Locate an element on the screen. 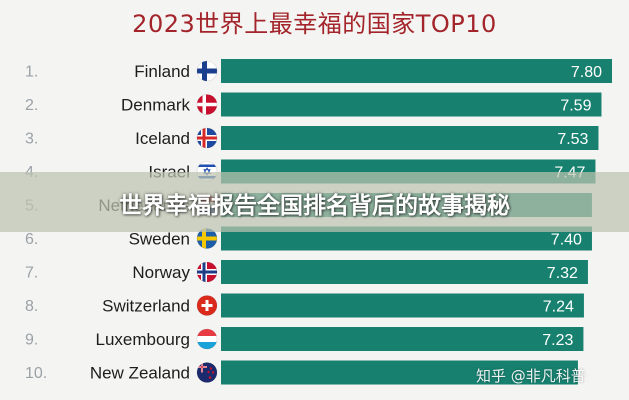 Image resolution: width=629 pixels, height=400 pixels. value-label: 7.59 is located at coordinates (575, 106).